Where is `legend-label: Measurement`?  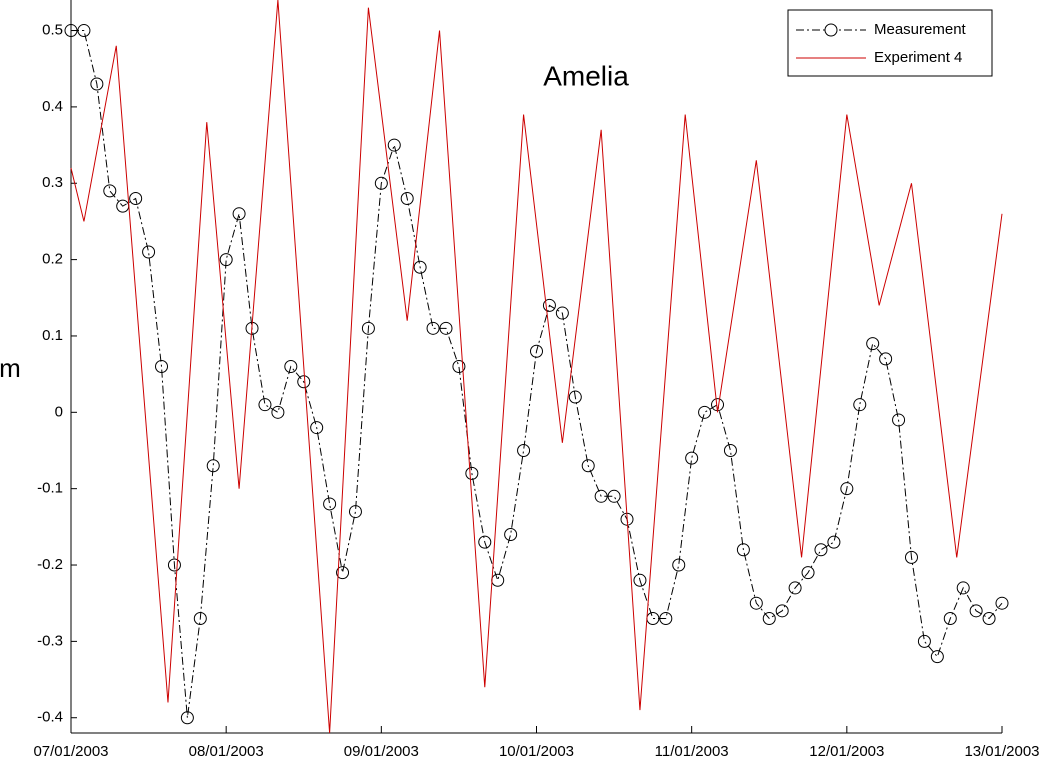
legend-label: Measurement is located at coordinates (920, 29).